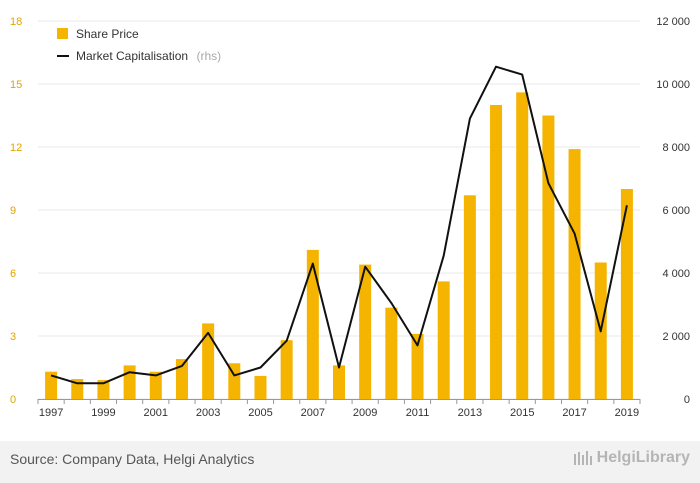  I want to click on legend: Share Price Market Capitalisation (rhs), so click(139, 45).